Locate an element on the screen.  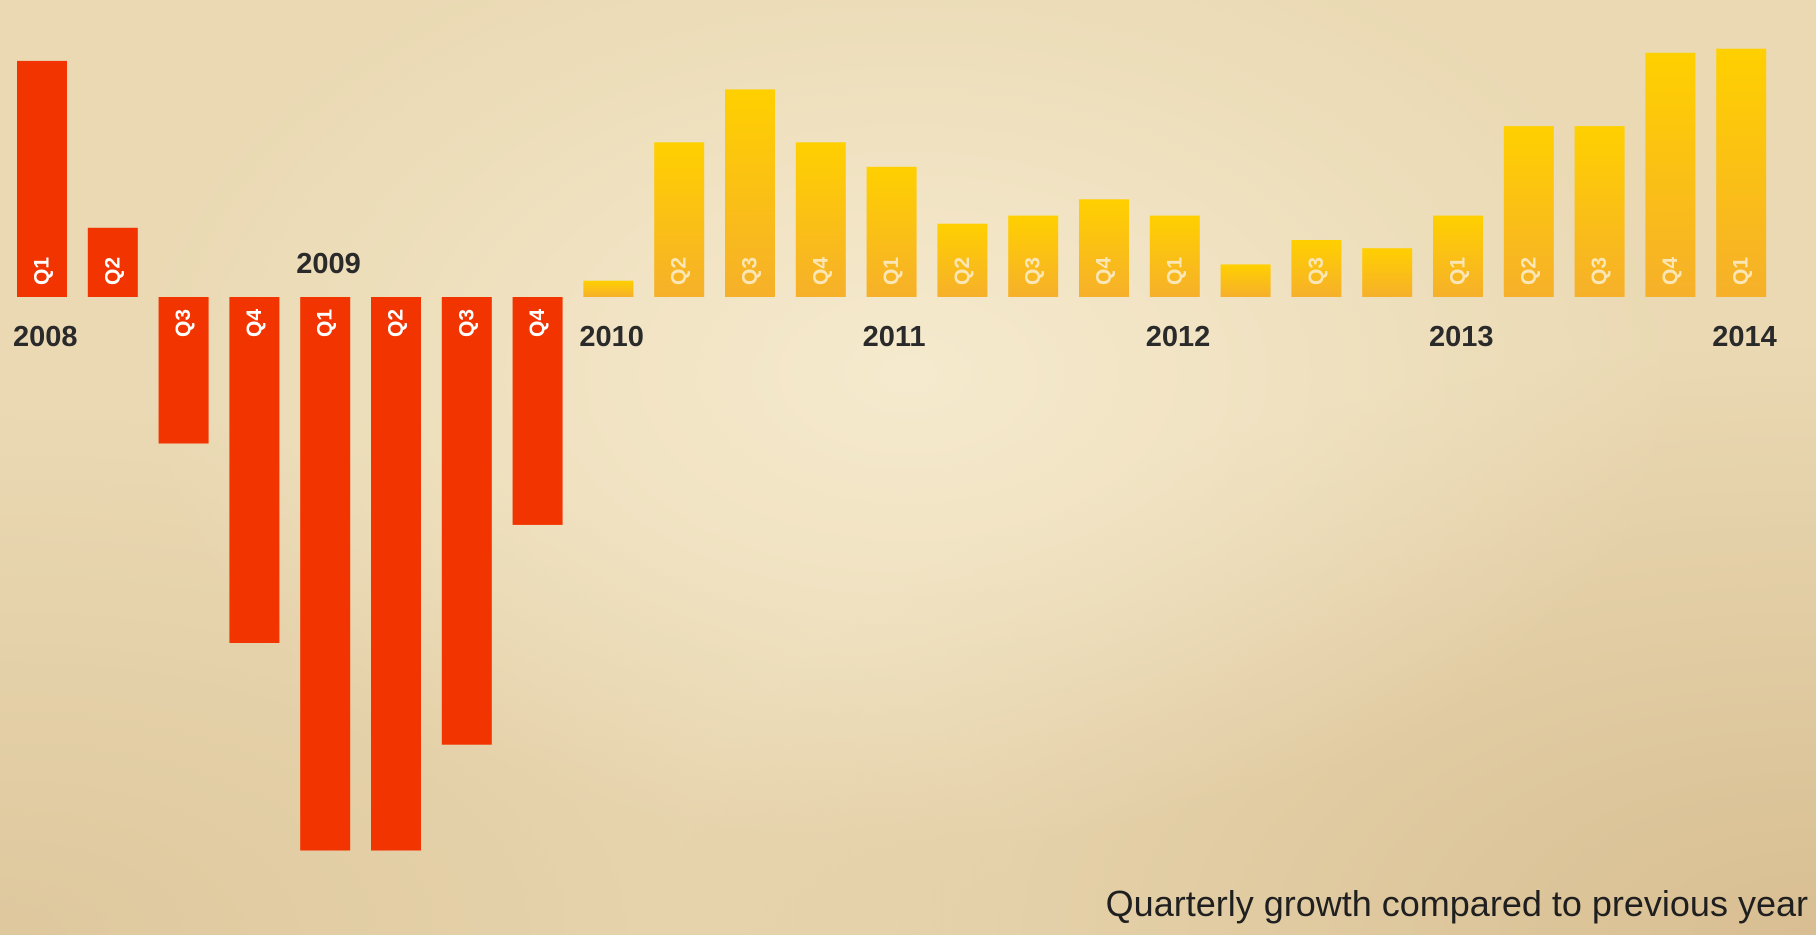
year-label-2011: 2011 is located at coordinates (894, 337).